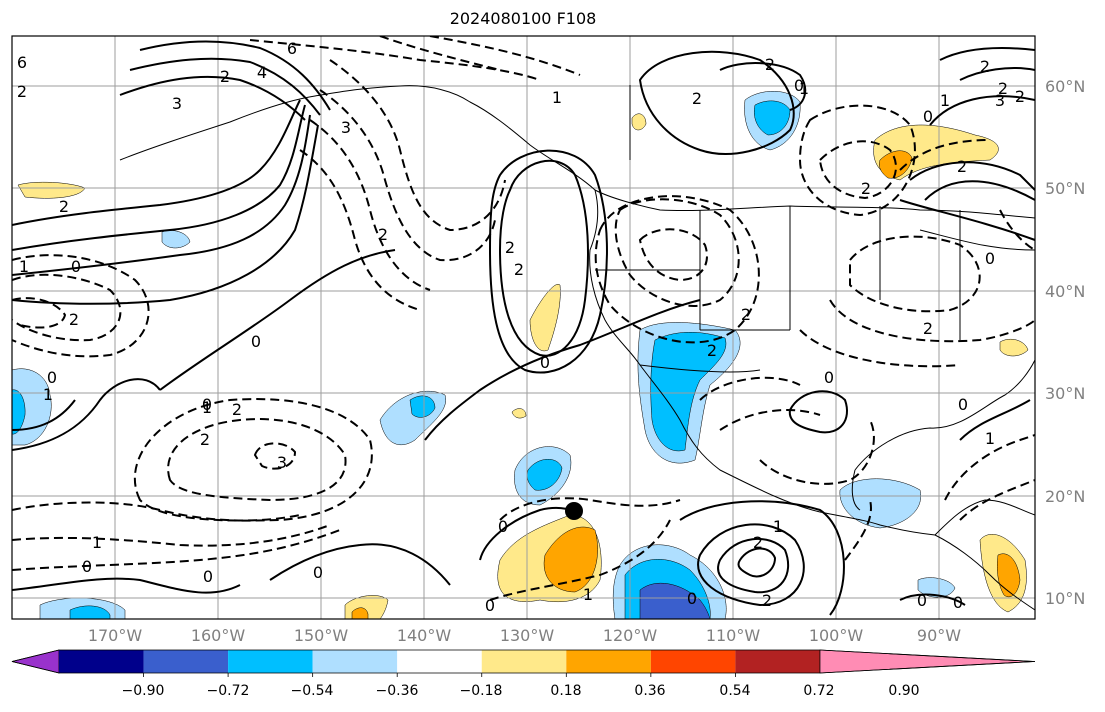 The width and height of the screenshot is (1105, 712). I want to click on lat-label: 50°N, so click(1065, 188).